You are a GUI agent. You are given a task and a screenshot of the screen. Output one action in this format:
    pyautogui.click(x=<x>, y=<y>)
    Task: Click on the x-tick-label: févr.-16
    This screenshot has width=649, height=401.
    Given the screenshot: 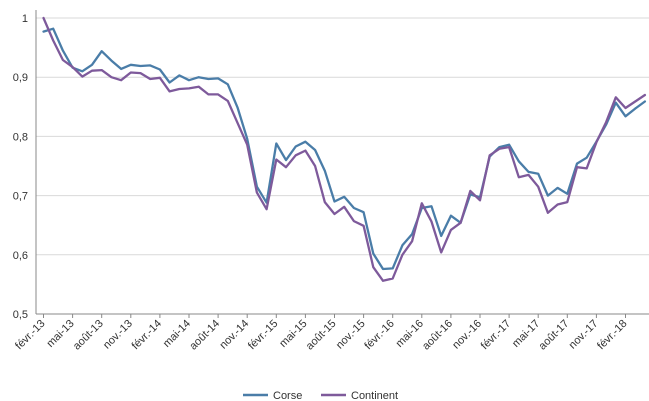 What is the action you would take?
    pyautogui.click(x=379, y=335)
    